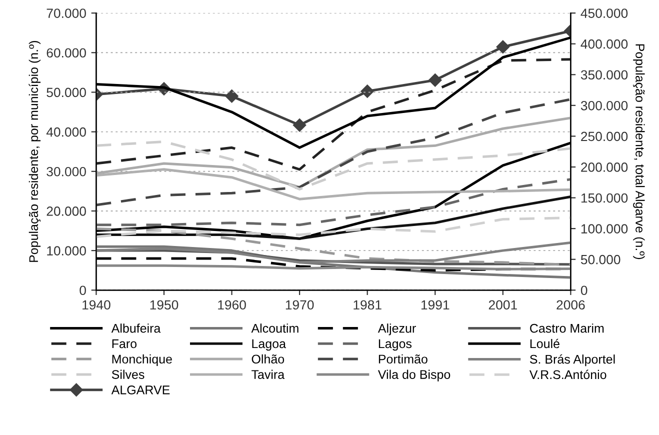  Describe the element at coordinates (136, 328) in the screenshot. I see `legend-label: Albufeira` at that location.